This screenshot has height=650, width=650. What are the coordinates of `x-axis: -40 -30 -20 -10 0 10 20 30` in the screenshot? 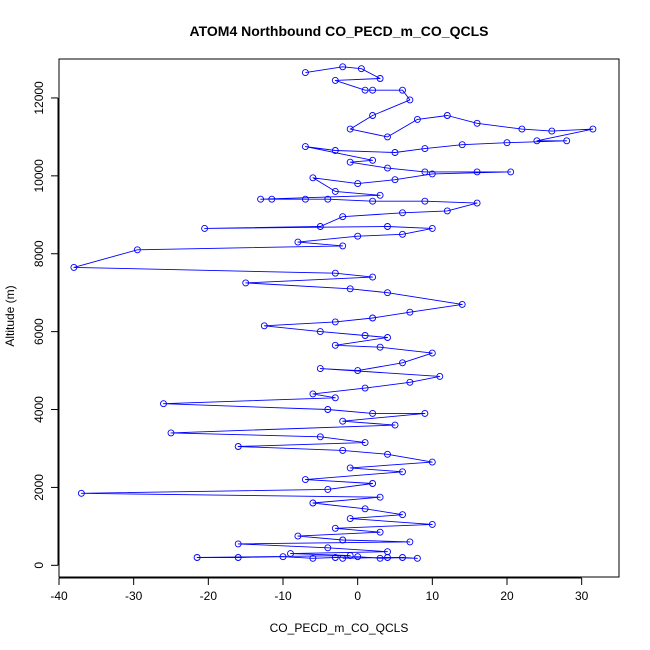 It's located at (319, 590).